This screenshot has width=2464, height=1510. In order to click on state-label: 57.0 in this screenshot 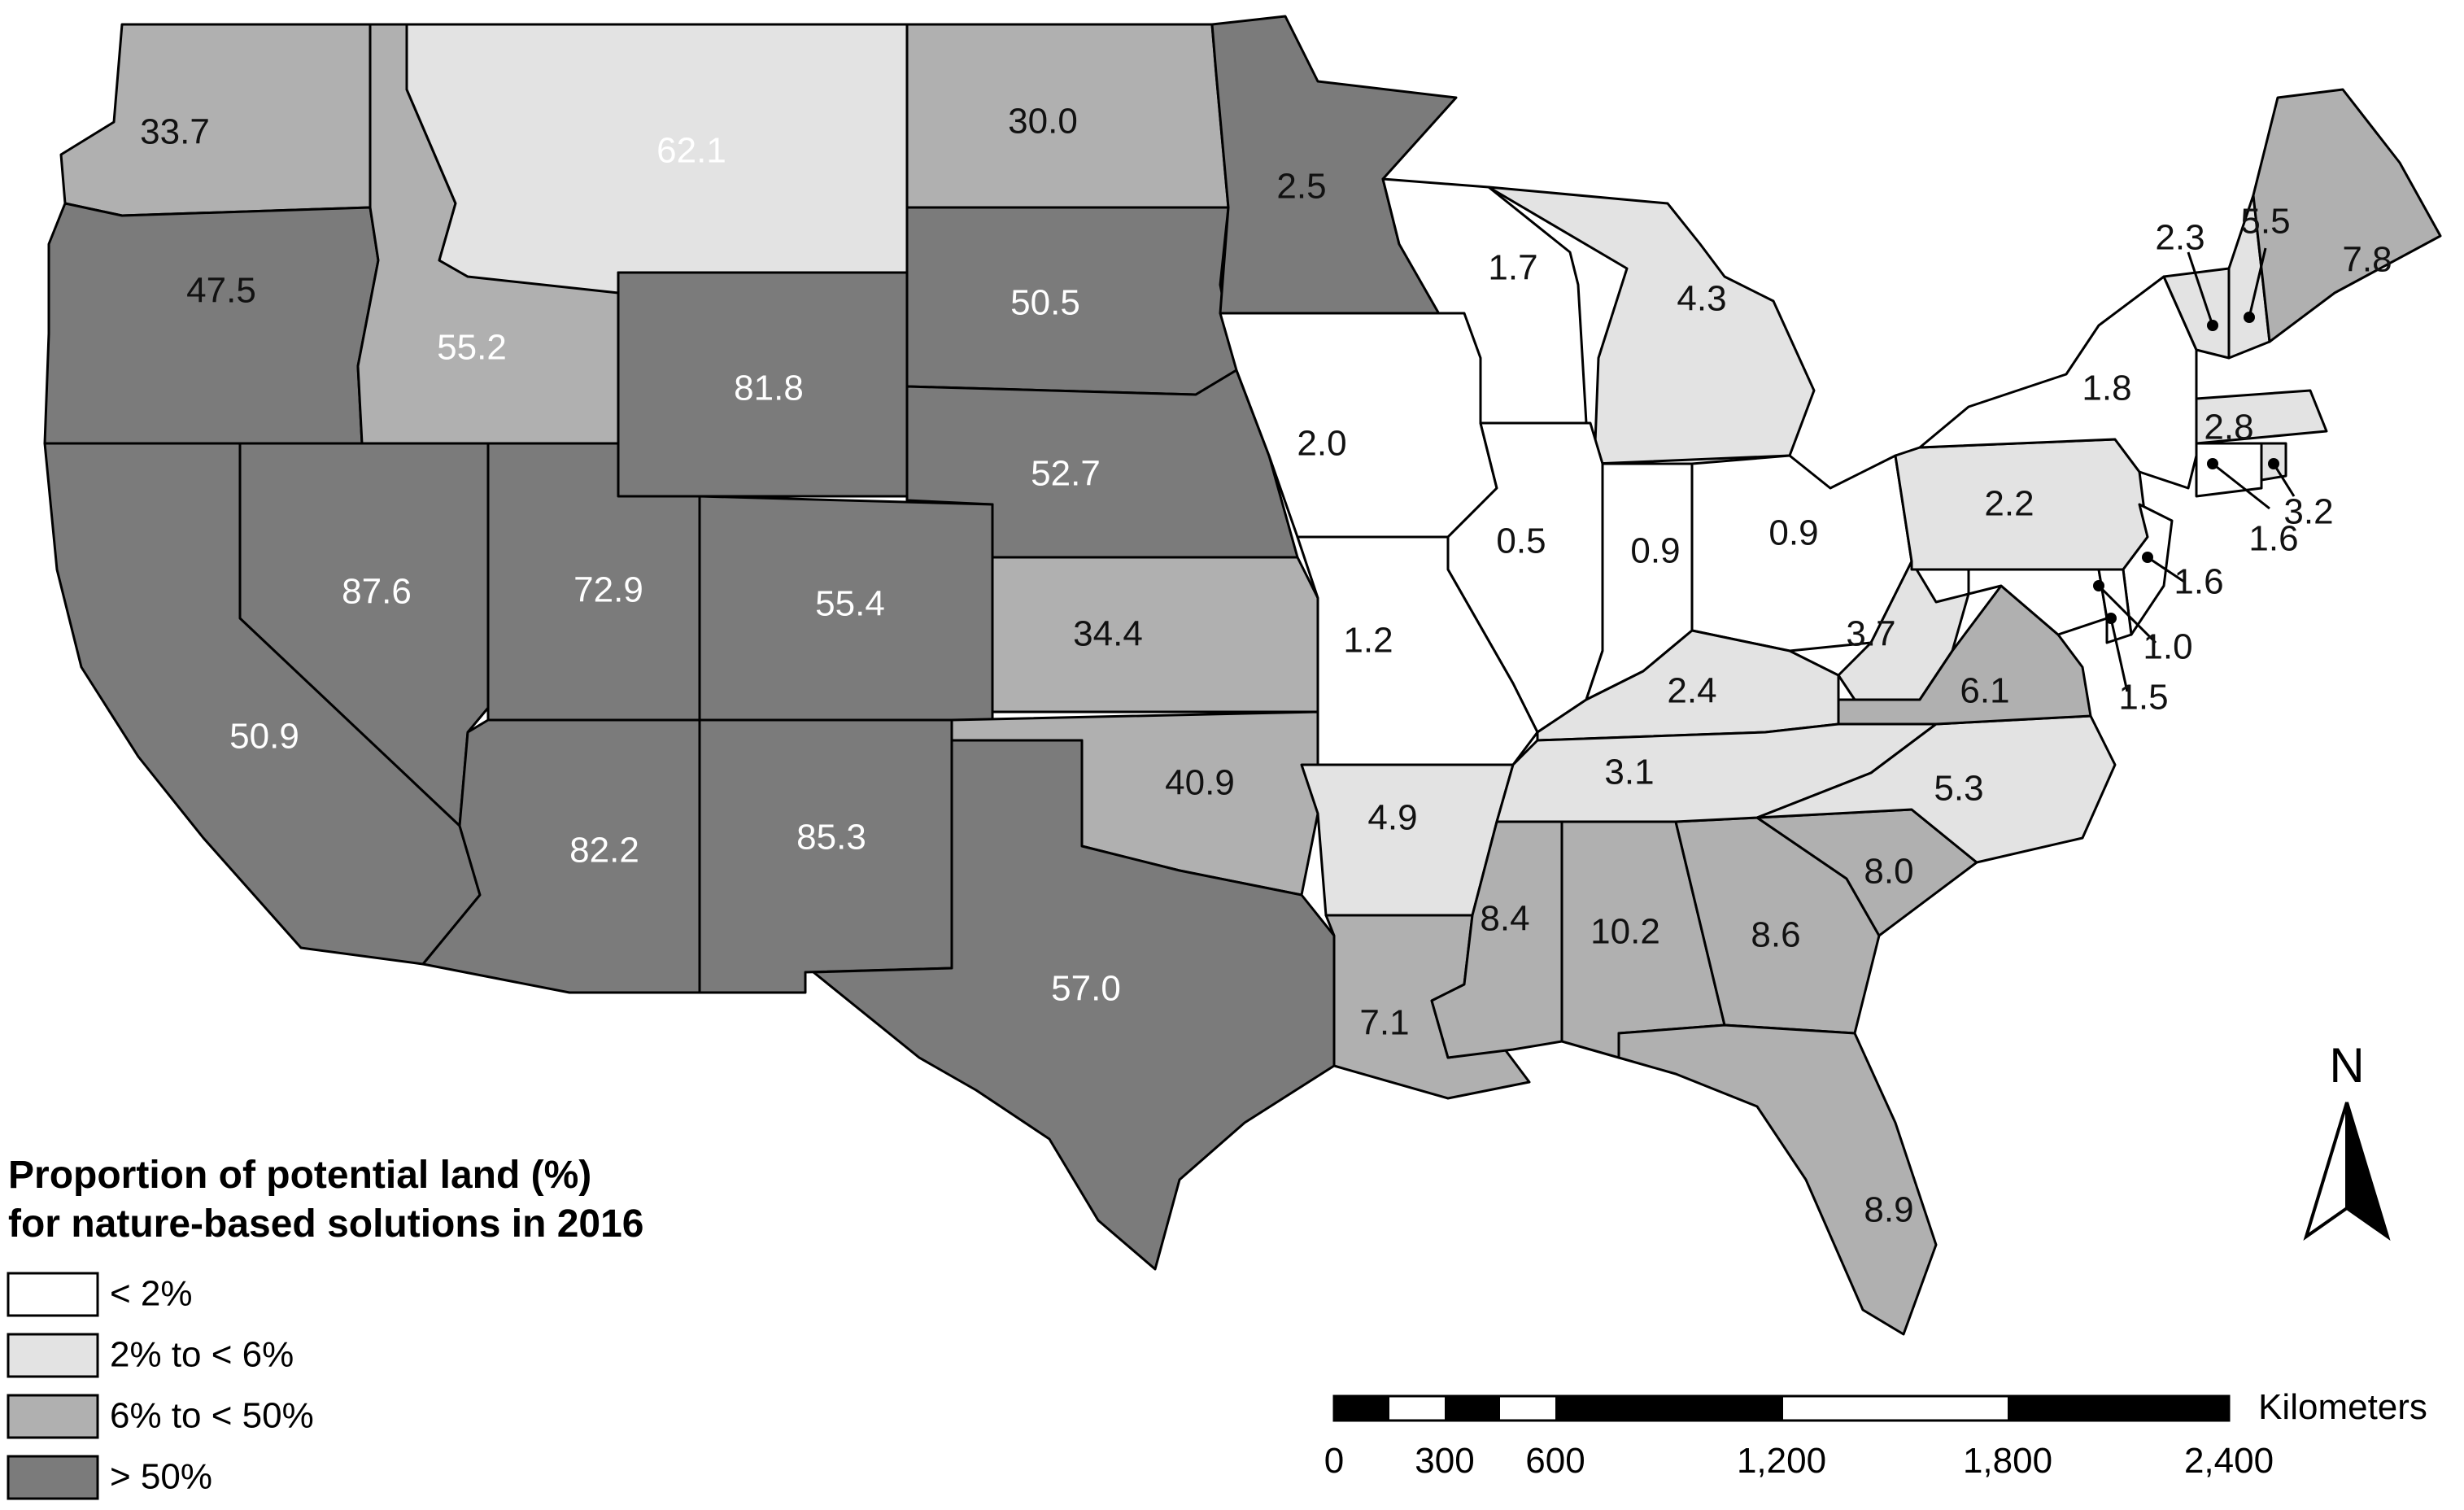, I will do `click(1086, 989)`.